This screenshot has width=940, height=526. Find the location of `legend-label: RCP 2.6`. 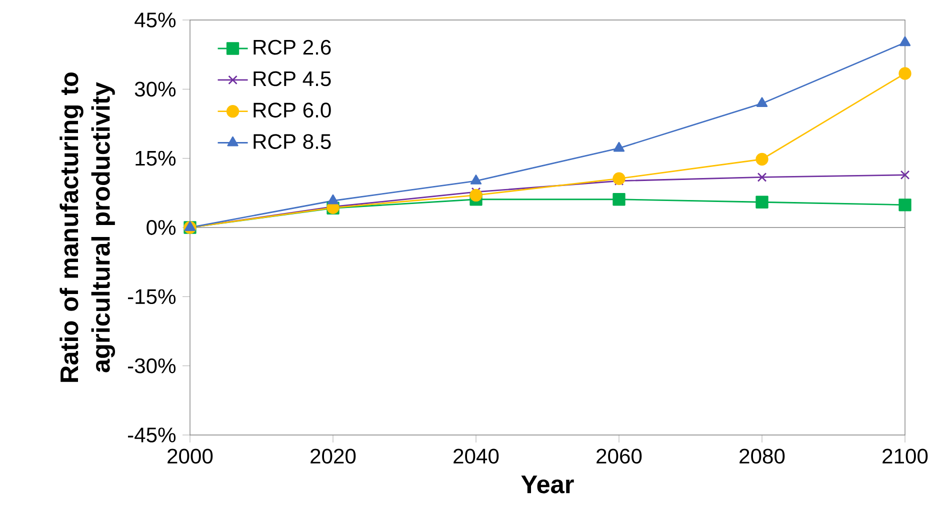

legend-label: RCP 2.6 is located at coordinates (292, 47).